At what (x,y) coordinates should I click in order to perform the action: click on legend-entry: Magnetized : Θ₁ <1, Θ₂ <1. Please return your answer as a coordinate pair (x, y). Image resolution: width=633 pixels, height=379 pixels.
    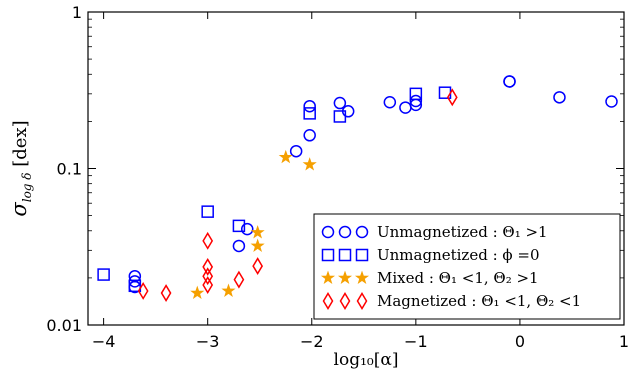
    Looking at the image, I should click on (451, 301).